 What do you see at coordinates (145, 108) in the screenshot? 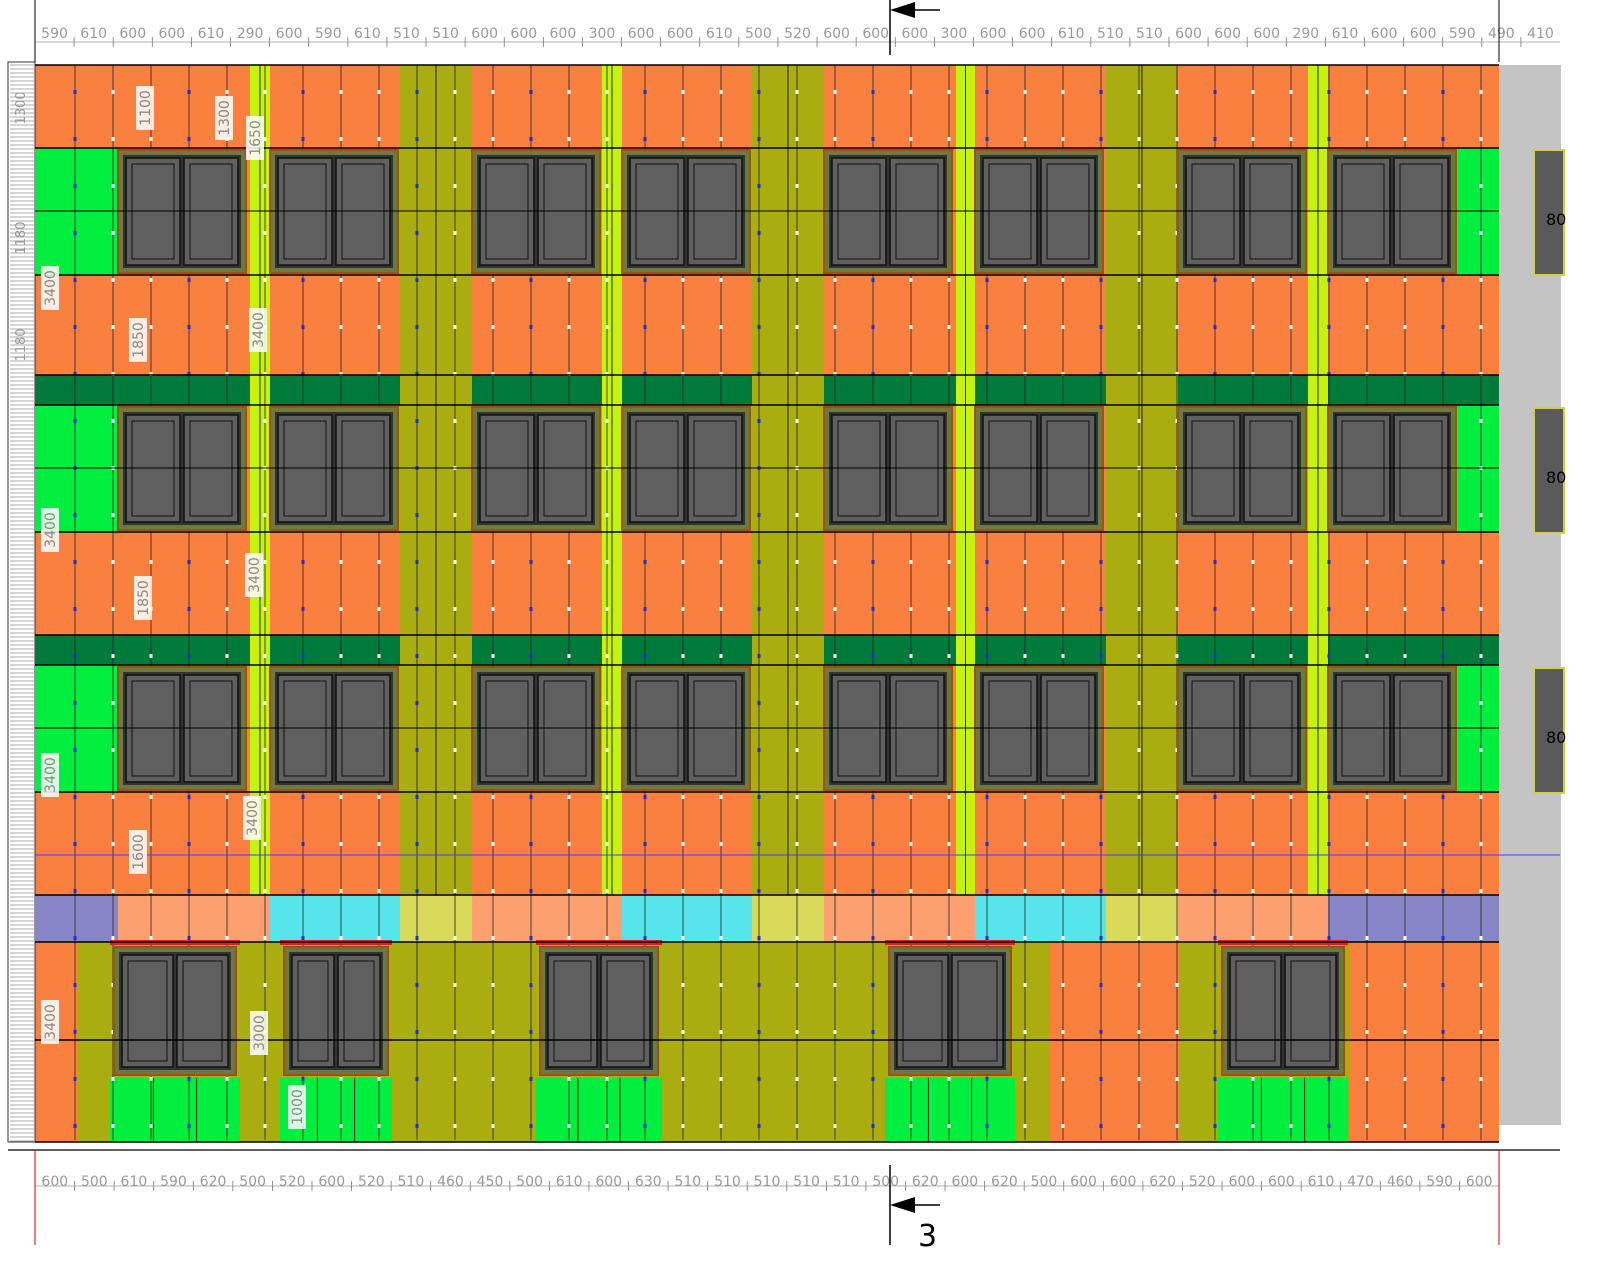
I see `height-label: 1100` at bounding box center [145, 108].